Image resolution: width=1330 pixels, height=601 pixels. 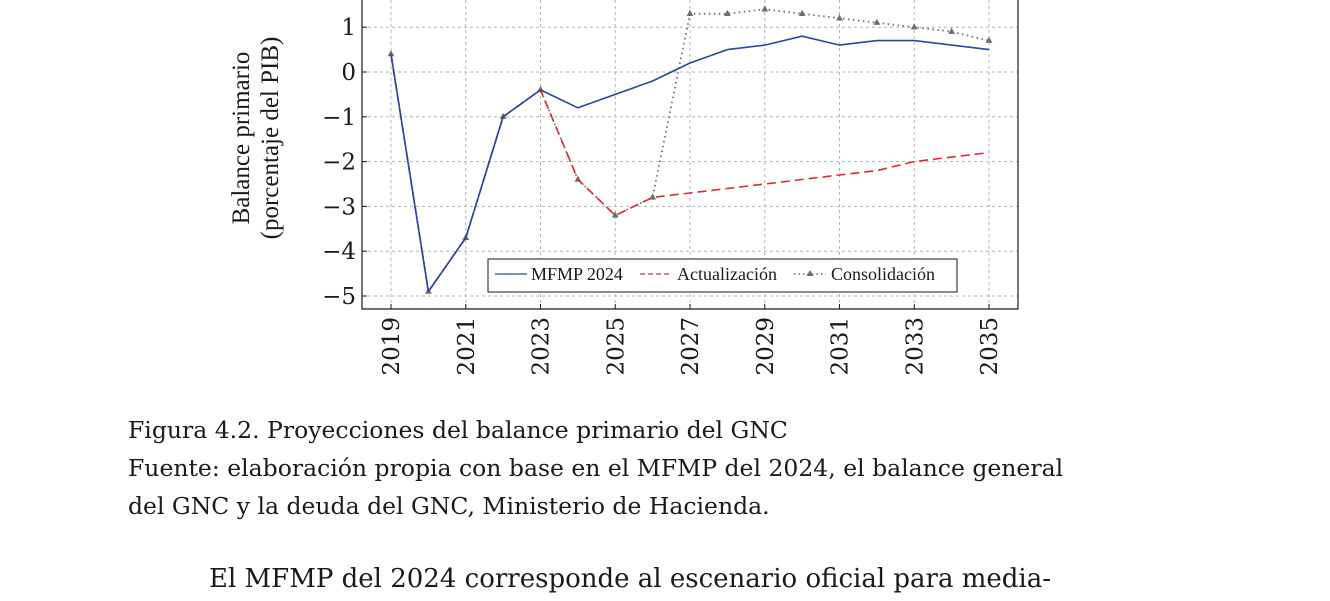 What do you see at coordinates (727, 274) in the screenshot?
I see `legend-label-actualizacion: Actualización` at bounding box center [727, 274].